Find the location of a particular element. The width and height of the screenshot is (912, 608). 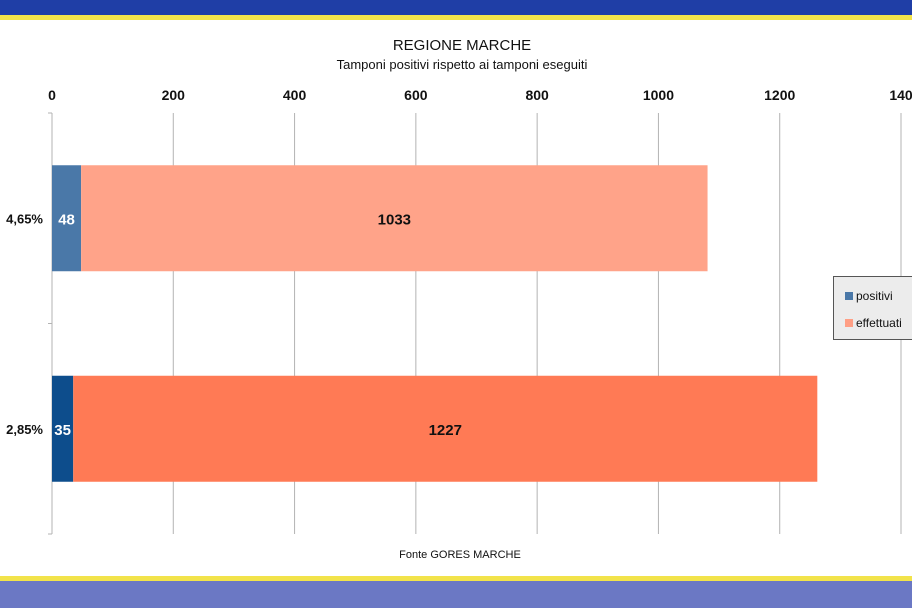

data-label-positivi: 48 is located at coordinates (66, 219).